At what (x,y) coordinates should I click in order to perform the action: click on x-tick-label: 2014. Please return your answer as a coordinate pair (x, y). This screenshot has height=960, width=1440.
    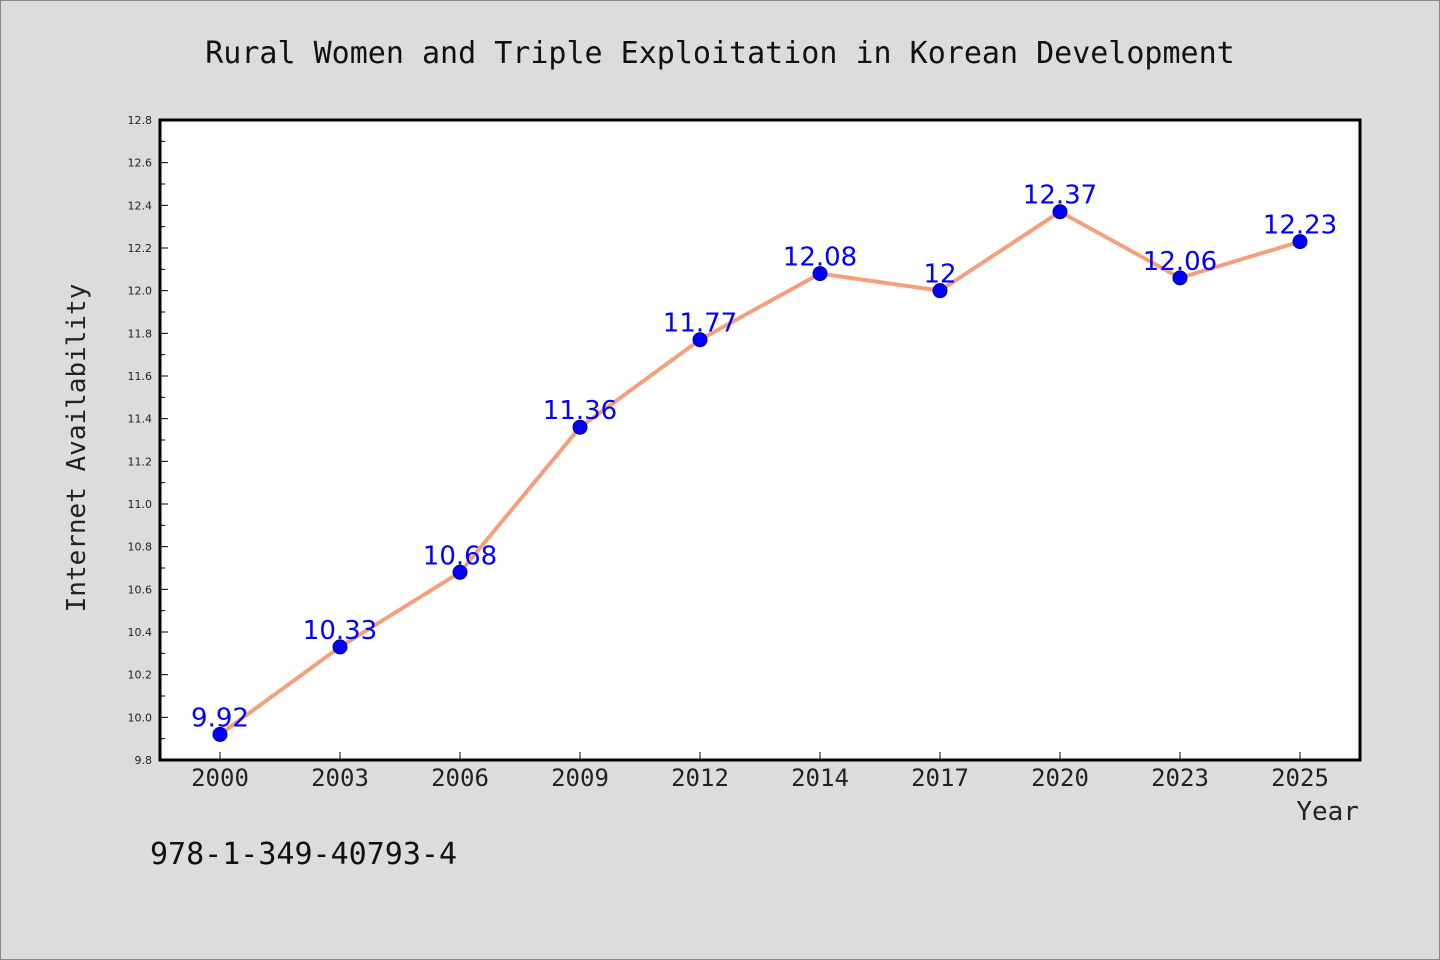
    Looking at the image, I should click on (820, 778).